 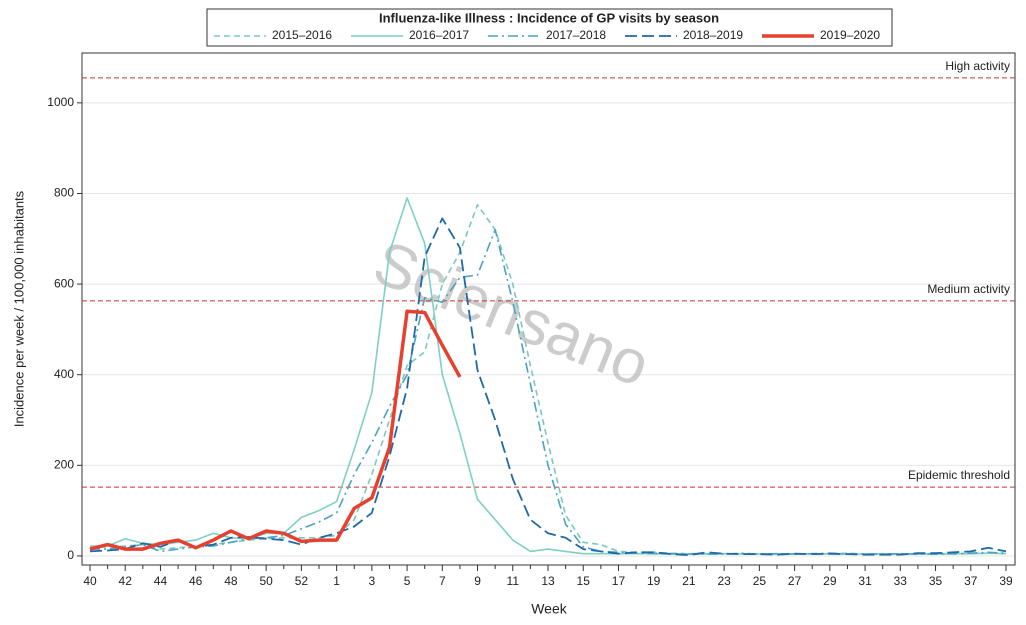 I want to click on x-tick-label: 35, so click(x=936, y=581).